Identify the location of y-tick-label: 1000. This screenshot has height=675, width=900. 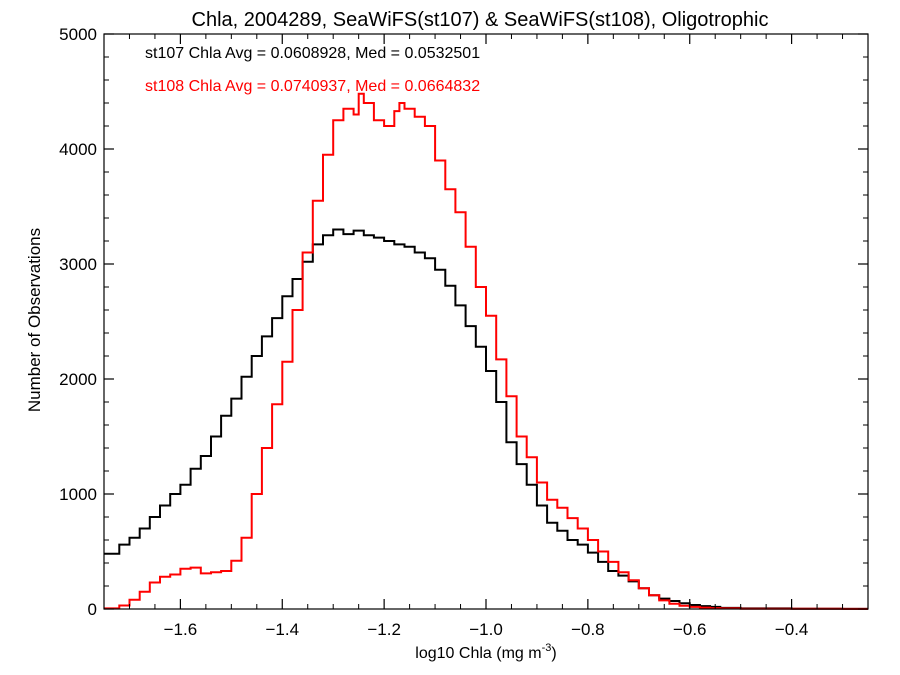
(78, 494).